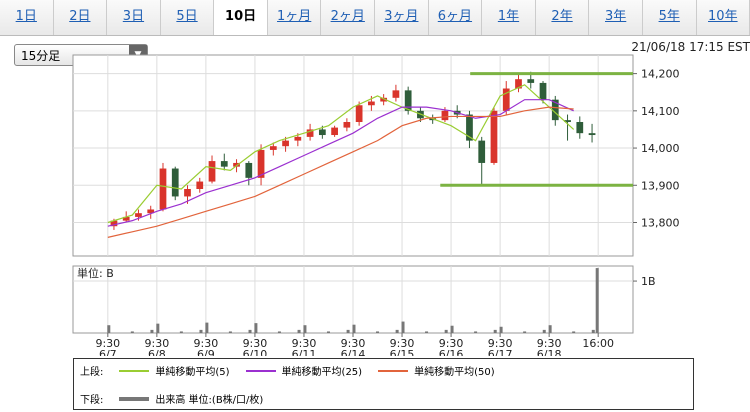 This screenshot has width=750, height=412. I want to click on x-tick-label: 9:30 6/17, so click(500, 346).